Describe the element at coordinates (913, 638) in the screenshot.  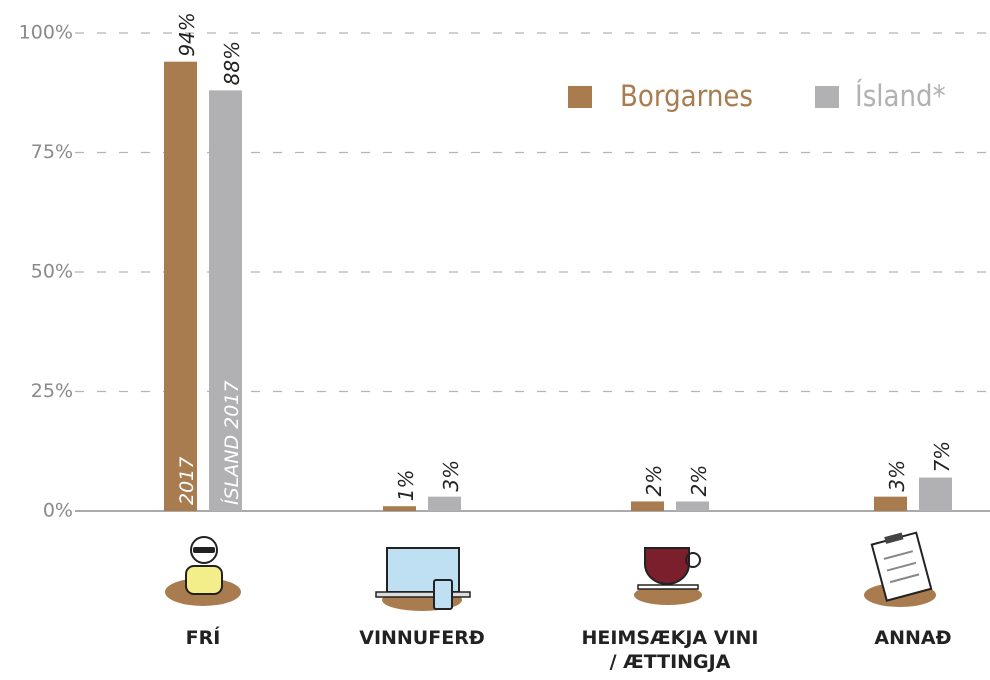
I see `x-tick-label: ANNAÐ` at that location.